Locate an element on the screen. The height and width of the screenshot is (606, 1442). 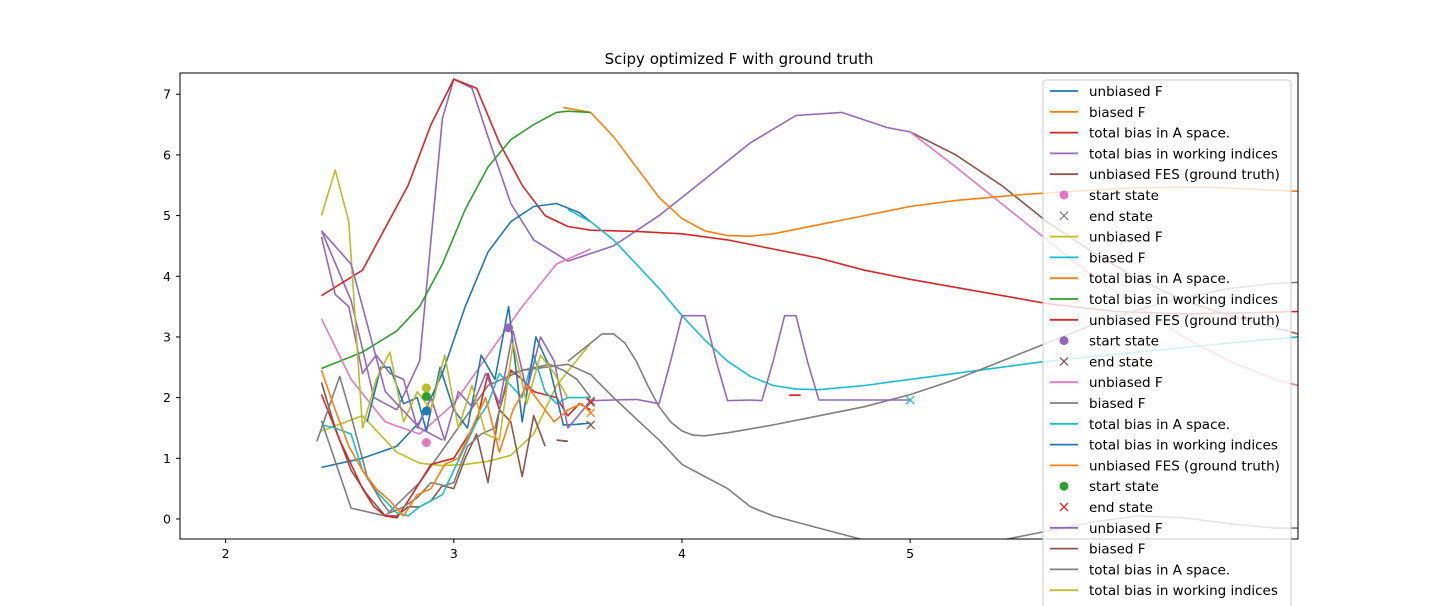
y-tick-label: 6 is located at coordinates (167, 154).